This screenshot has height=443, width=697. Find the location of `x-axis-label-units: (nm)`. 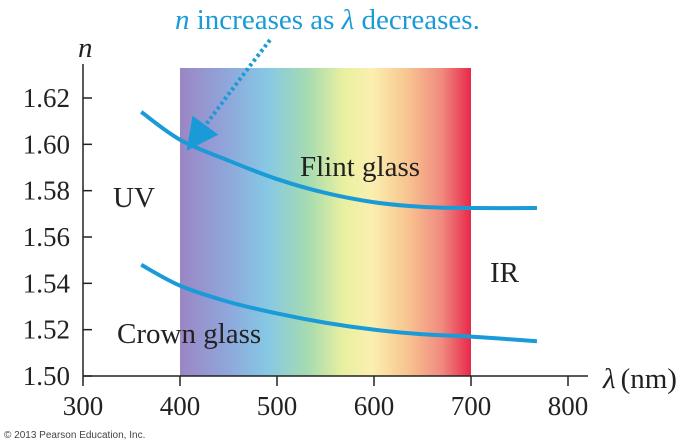

x-axis-label-units: (nm) is located at coordinates (649, 379).